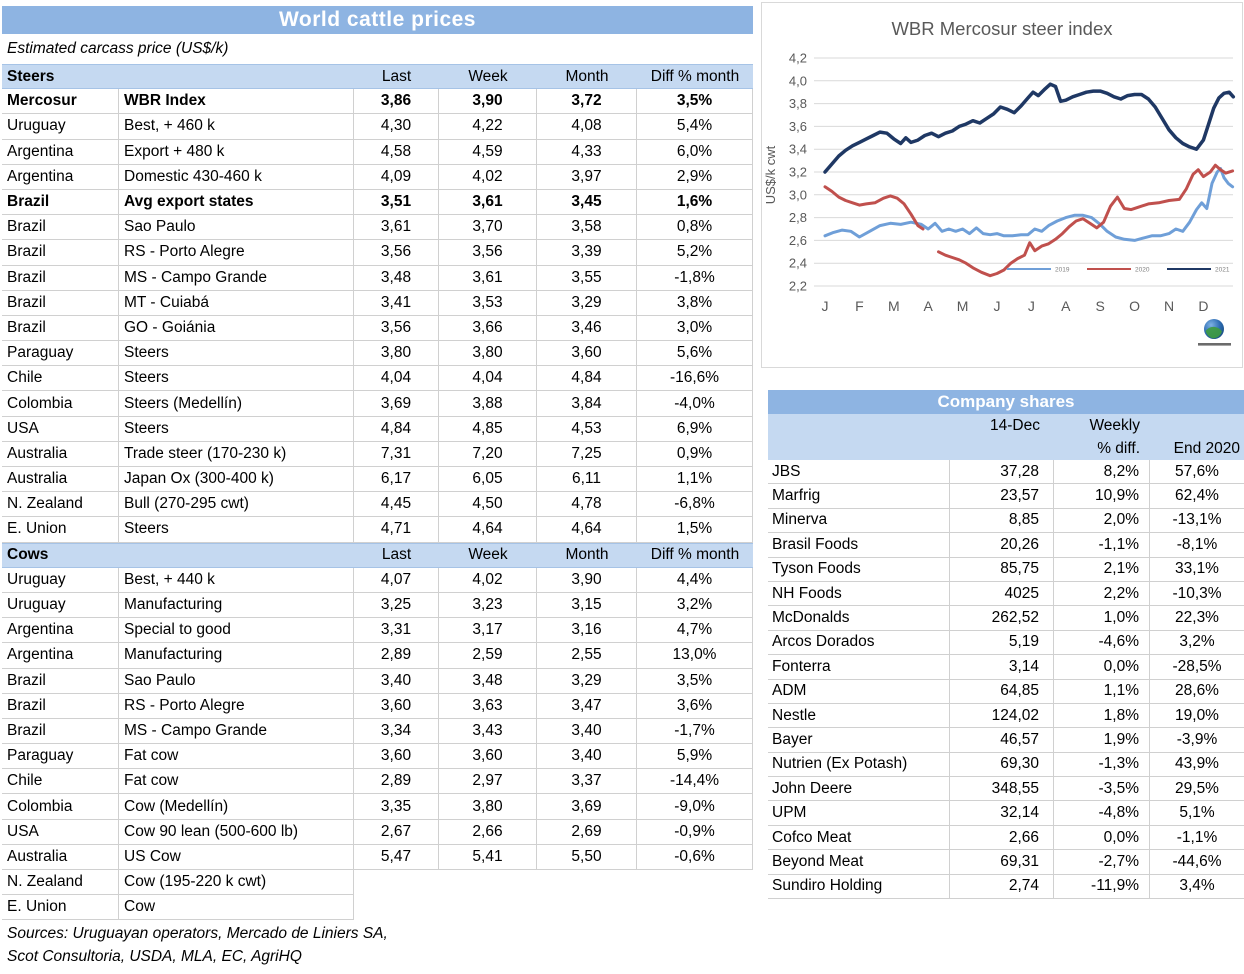 Image resolution: width=1244 pixels, height=974 pixels. I want to click on column-header-week: Week, so click(488, 76).